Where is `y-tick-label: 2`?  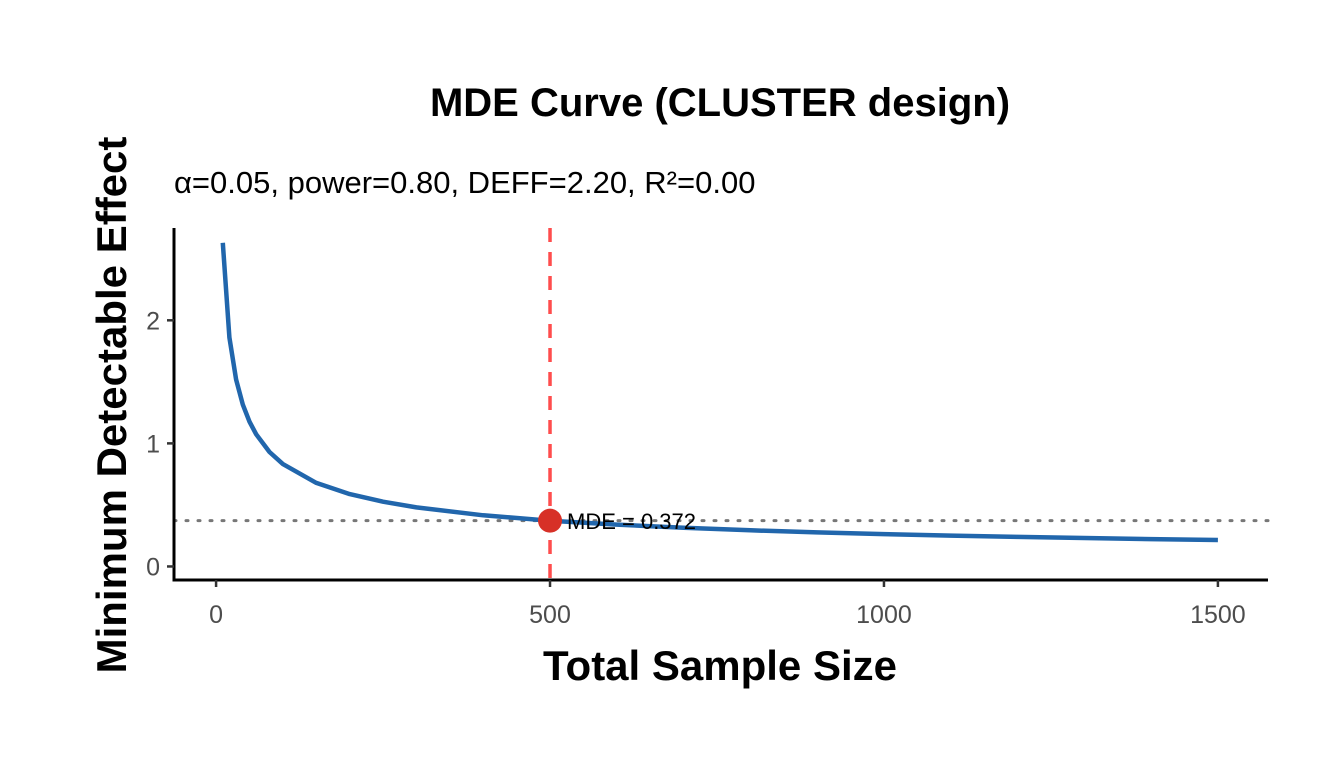 y-tick-label: 2 is located at coordinates (153, 321).